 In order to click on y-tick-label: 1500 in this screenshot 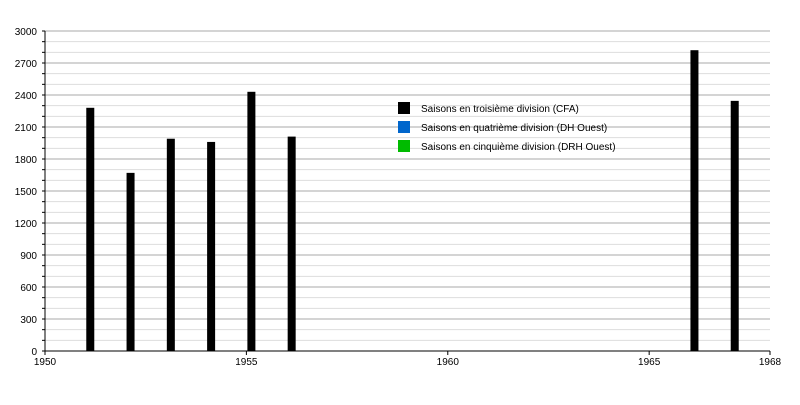, I will do `click(26, 192)`.